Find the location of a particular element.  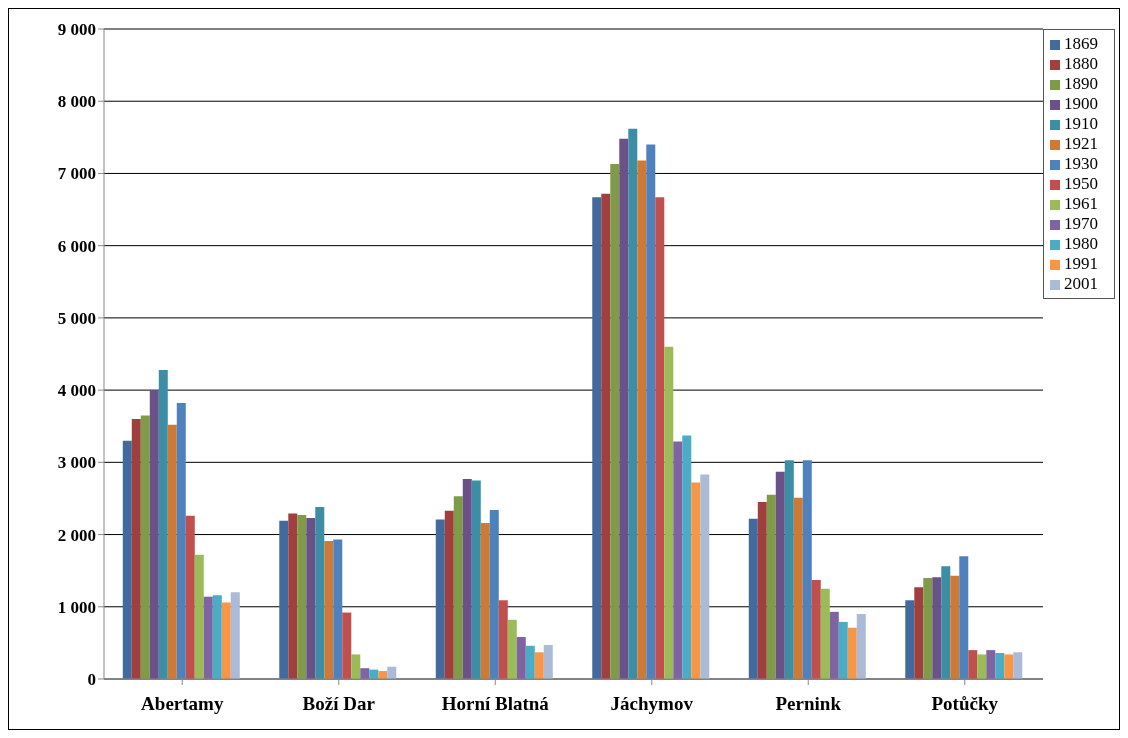

legend-label: 1921 is located at coordinates (1081, 143).